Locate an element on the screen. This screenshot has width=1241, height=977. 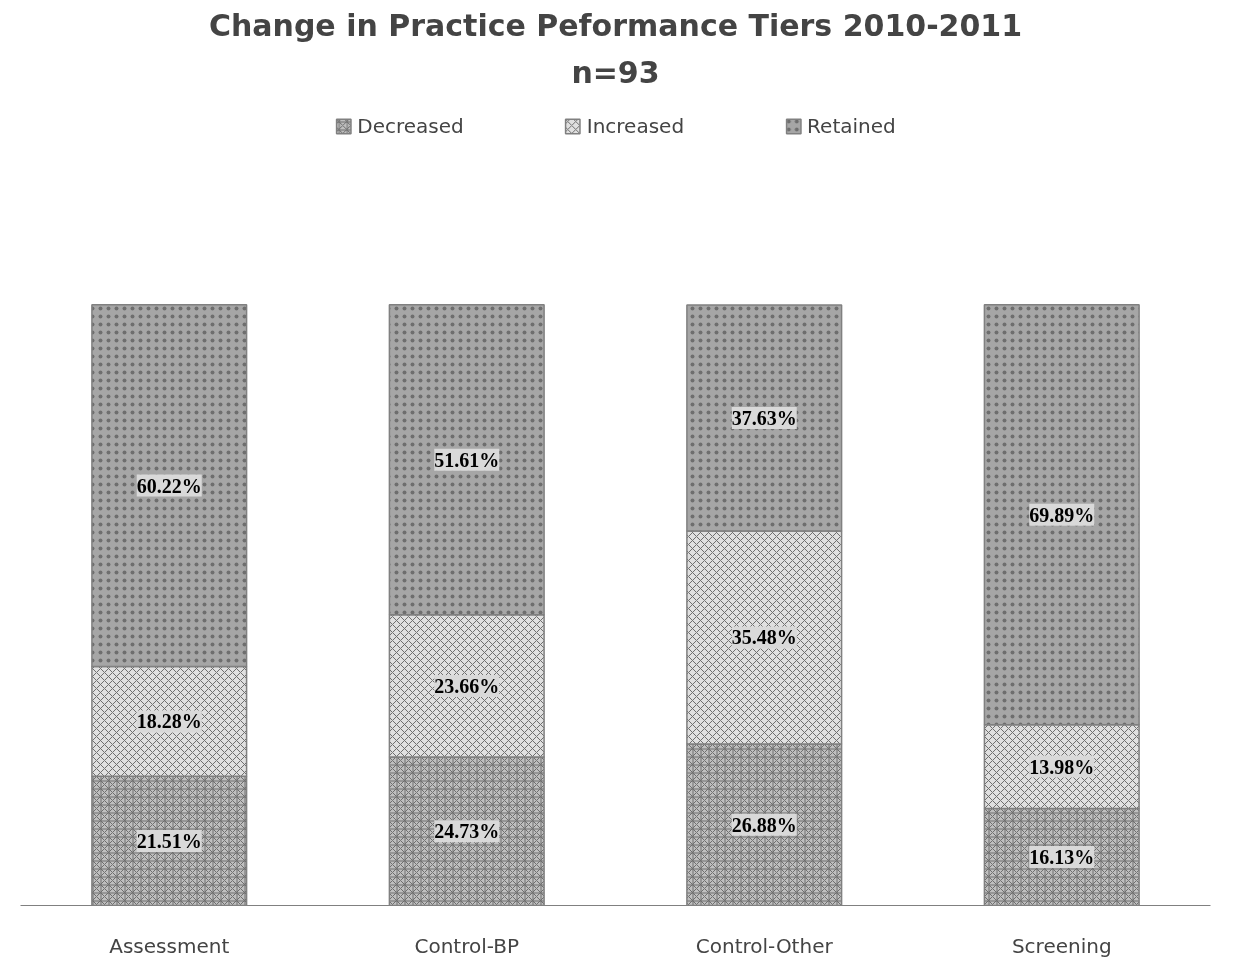
data-label: 24.73% is located at coordinates (467, 831).